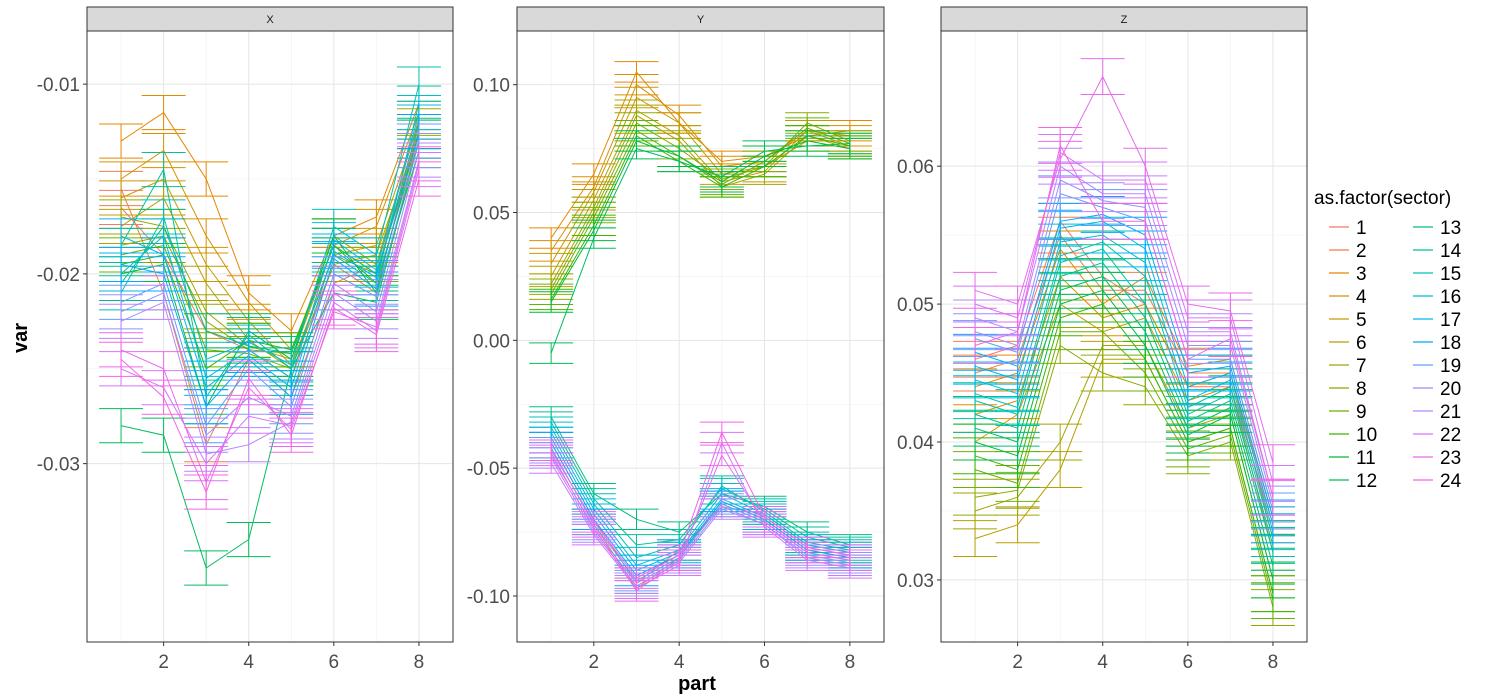  What do you see at coordinates (1353, 481) in the screenshot?
I see `legend-item-12: 12` at bounding box center [1353, 481].